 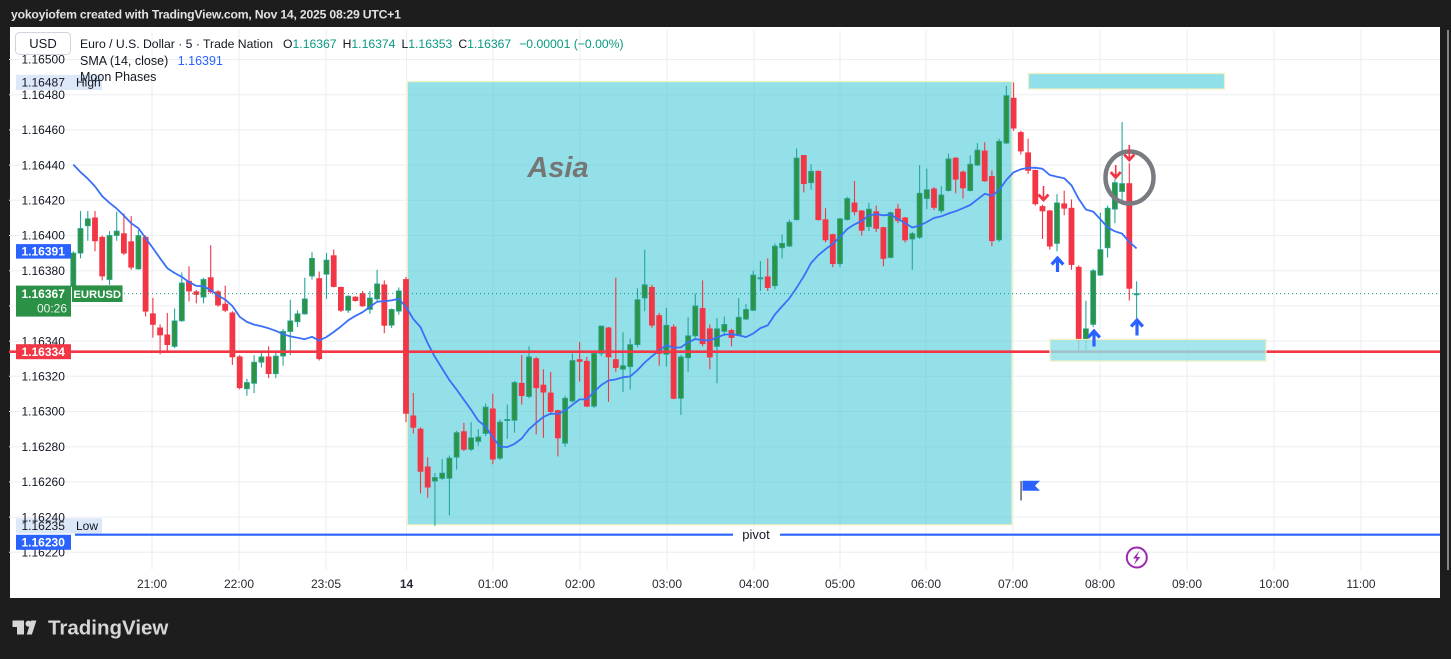 I want to click on svg-text: TradingView, so click(x=108, y=628).